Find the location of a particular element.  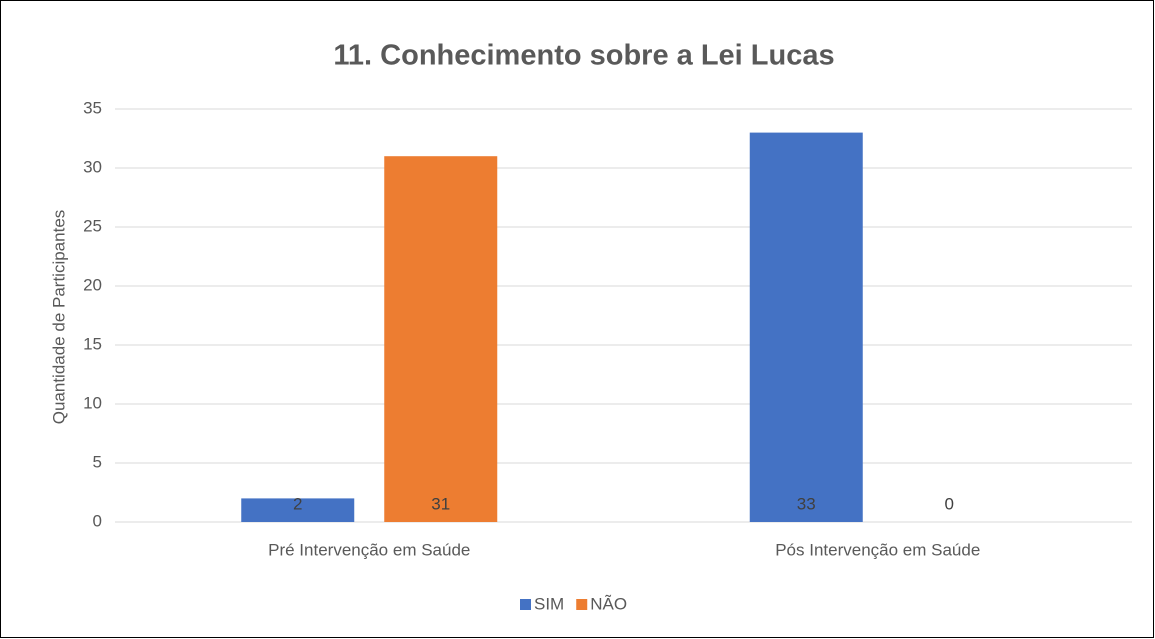

y-tick-label: 0 is located at coordinates (97, 520).